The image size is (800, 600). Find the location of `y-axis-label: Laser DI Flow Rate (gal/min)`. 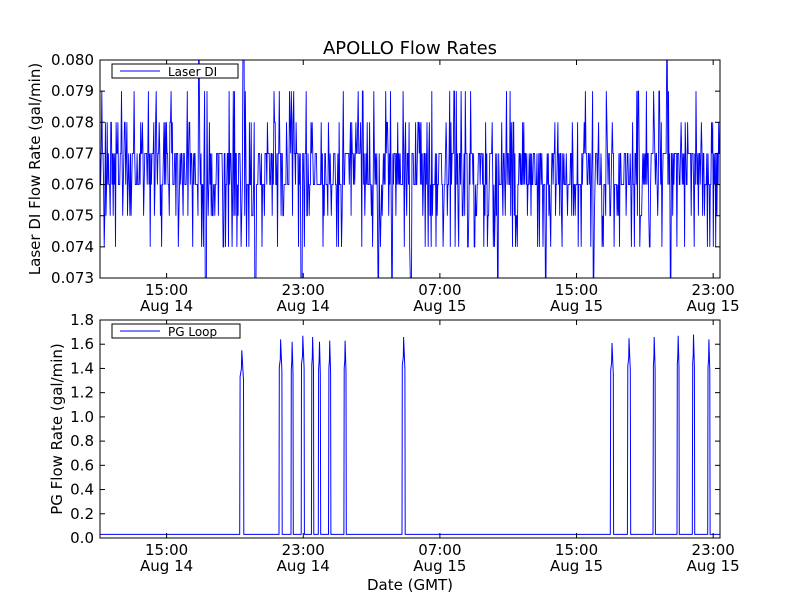

y-axis-label: Laser DI Flow Rate (gal/min) is located at coordinates (35, 169).